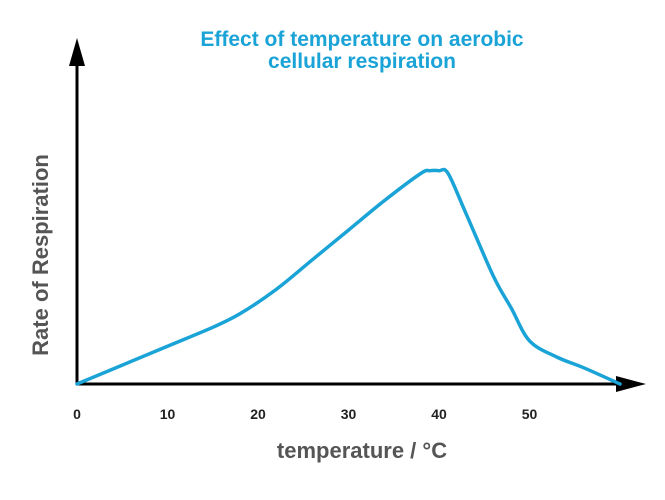 The image size is (665, 500). I want to click on y-axis-arrow, so click(77, 52).